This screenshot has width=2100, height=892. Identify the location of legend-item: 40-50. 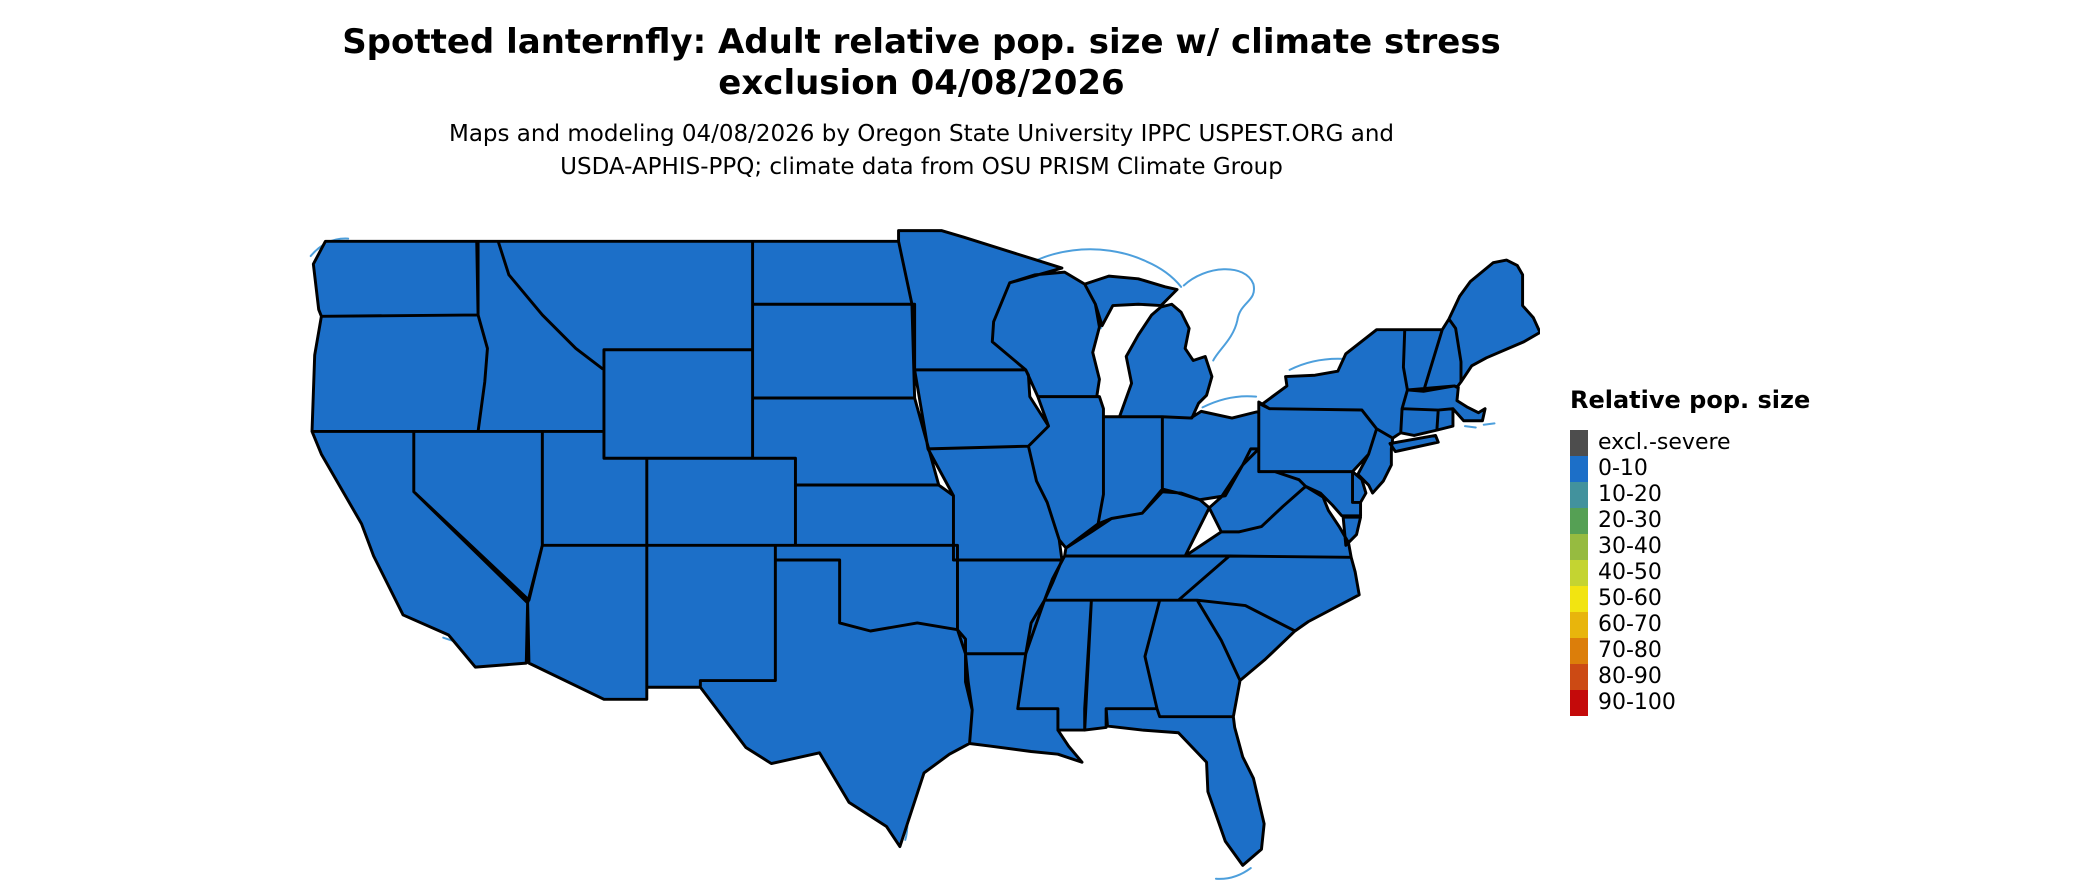
(1720, 573).